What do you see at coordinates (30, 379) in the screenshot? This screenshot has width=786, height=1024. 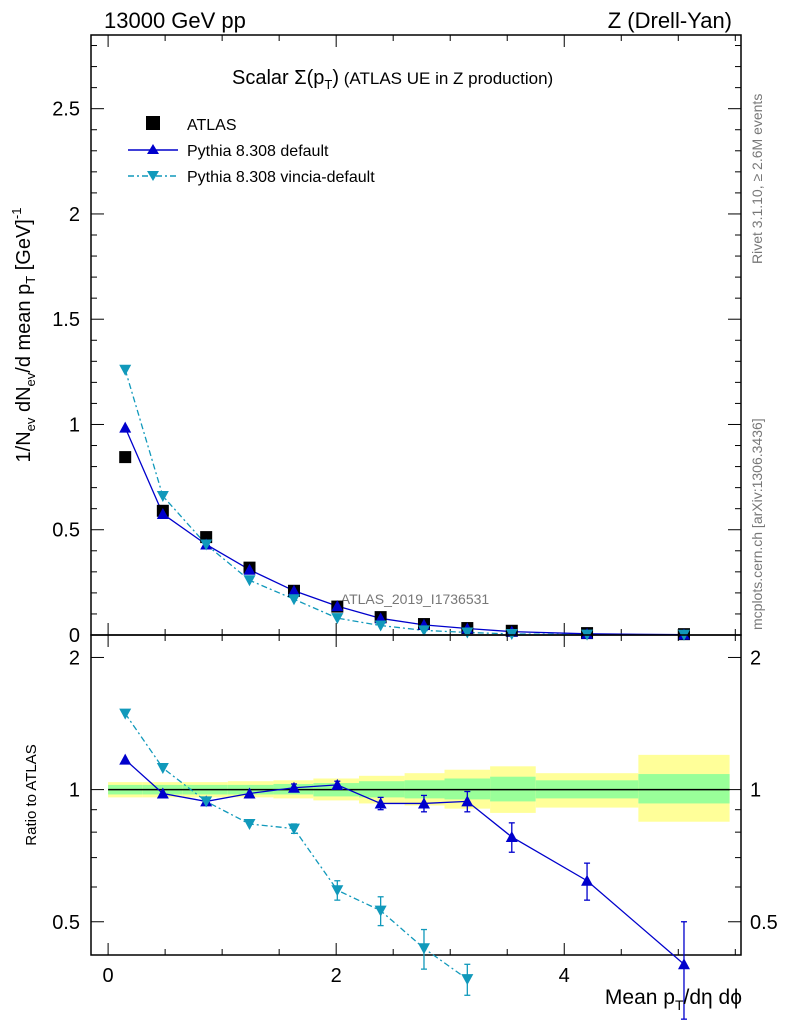 I see `ylabel-s2: ev` at bounding box center [30, 379].